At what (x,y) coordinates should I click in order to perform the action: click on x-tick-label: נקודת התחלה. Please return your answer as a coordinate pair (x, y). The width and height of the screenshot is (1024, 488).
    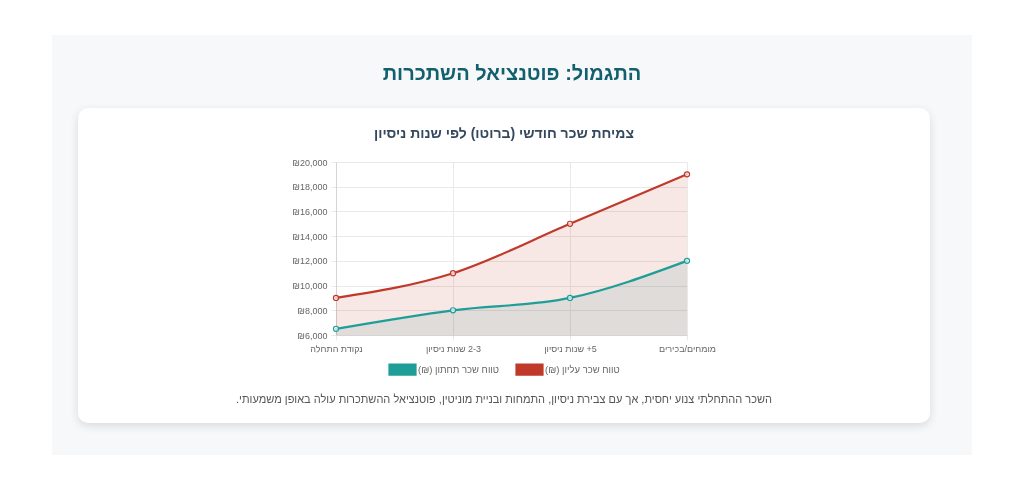
    Looking at the image, I should click on (336, 348).